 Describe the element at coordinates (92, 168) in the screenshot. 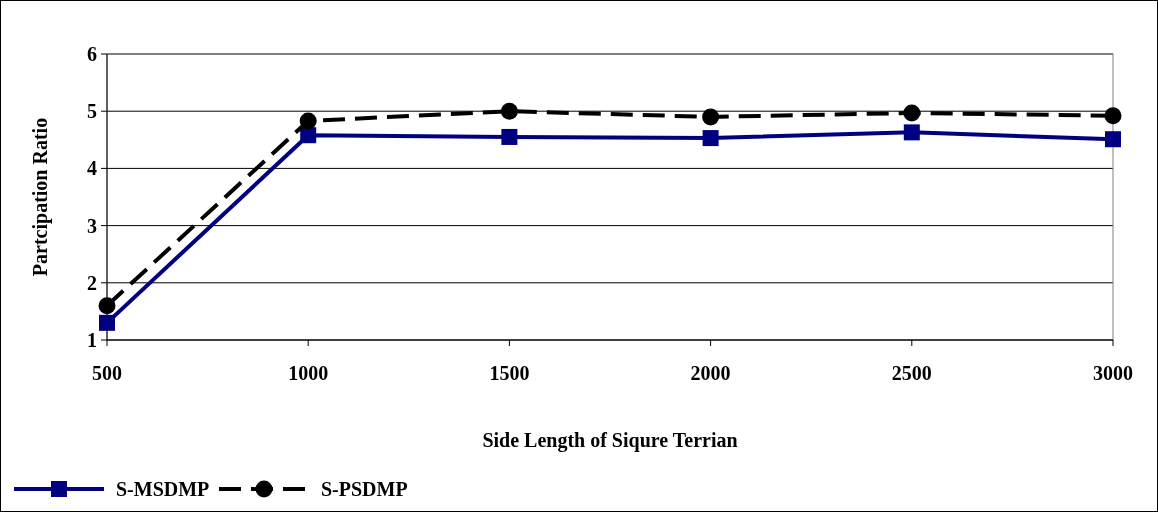

I see `y-tick-label: 4` at that location.